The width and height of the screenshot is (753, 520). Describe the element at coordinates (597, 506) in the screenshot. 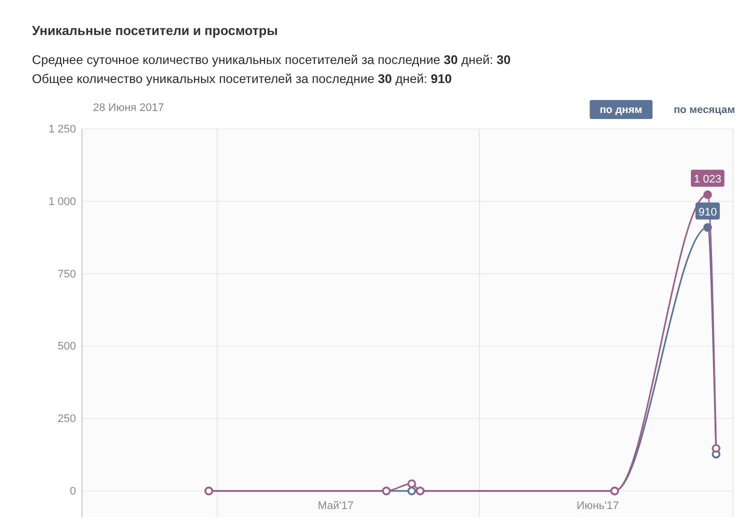

I see `x-tick-label: Июнь'17` at that location.